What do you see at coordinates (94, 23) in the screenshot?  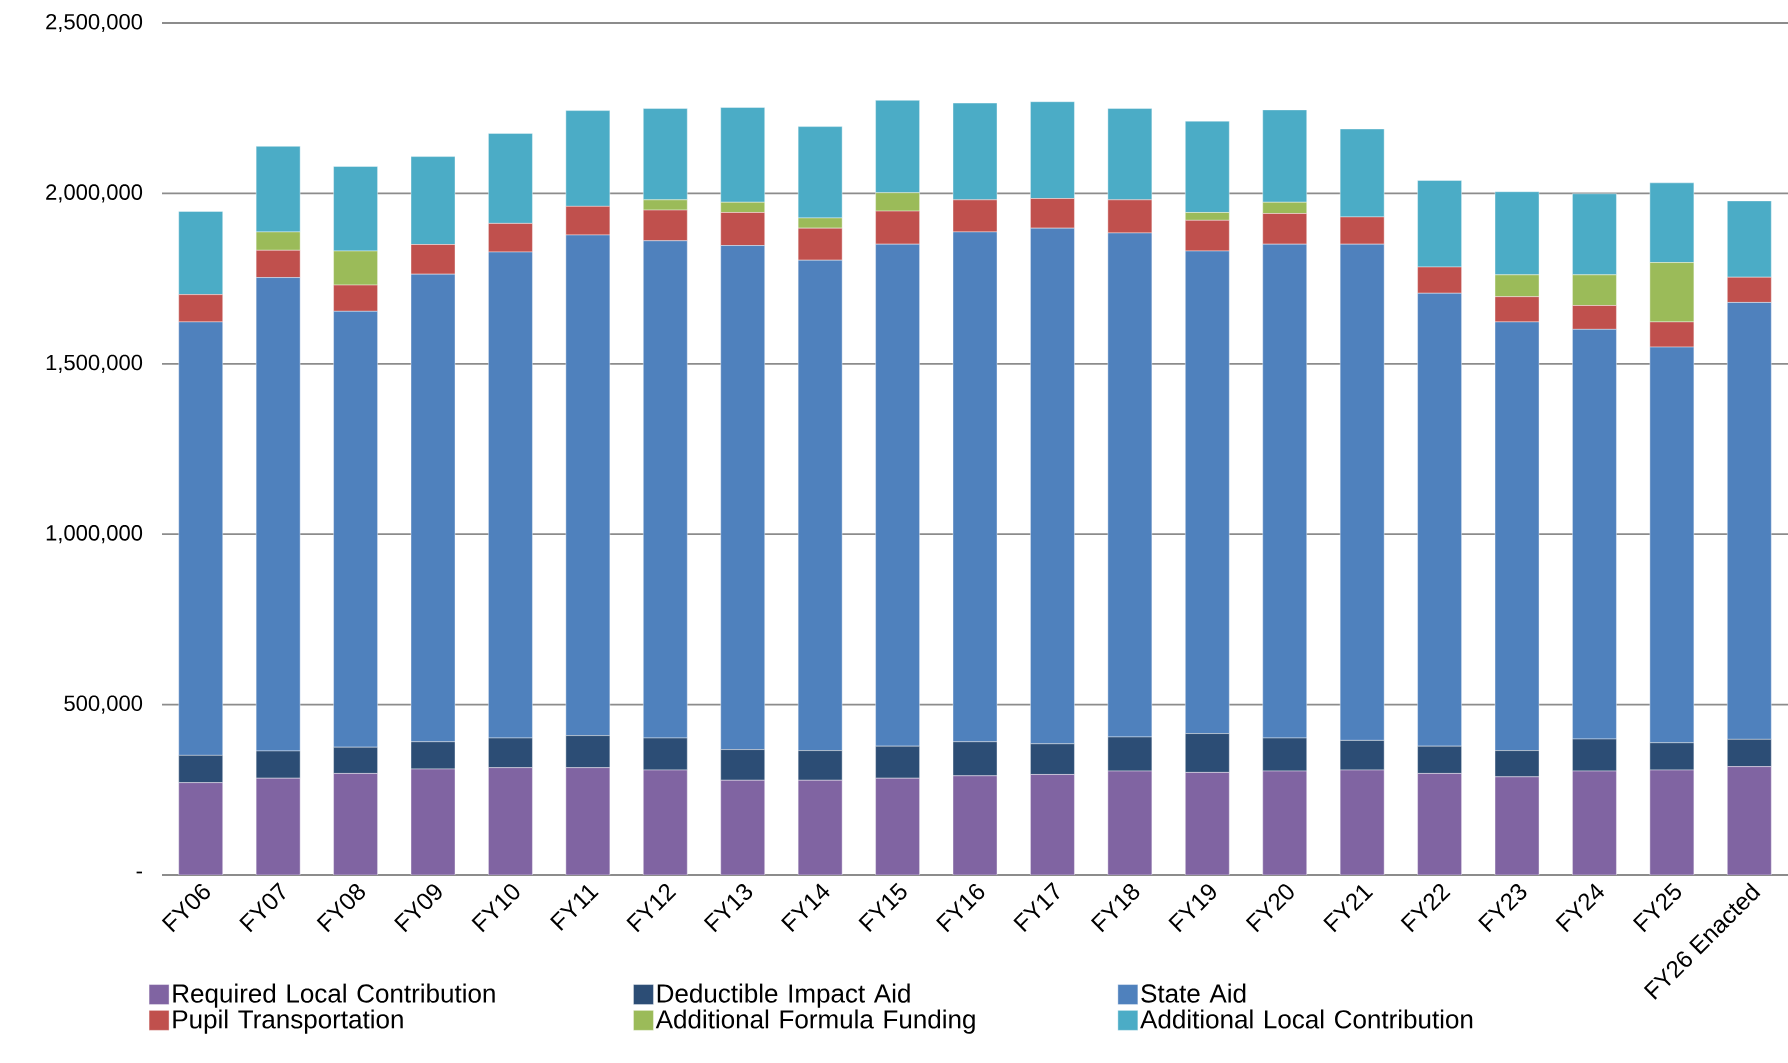 I see `y-tick-label: 2,500,000` at bounding box center [94, 23].